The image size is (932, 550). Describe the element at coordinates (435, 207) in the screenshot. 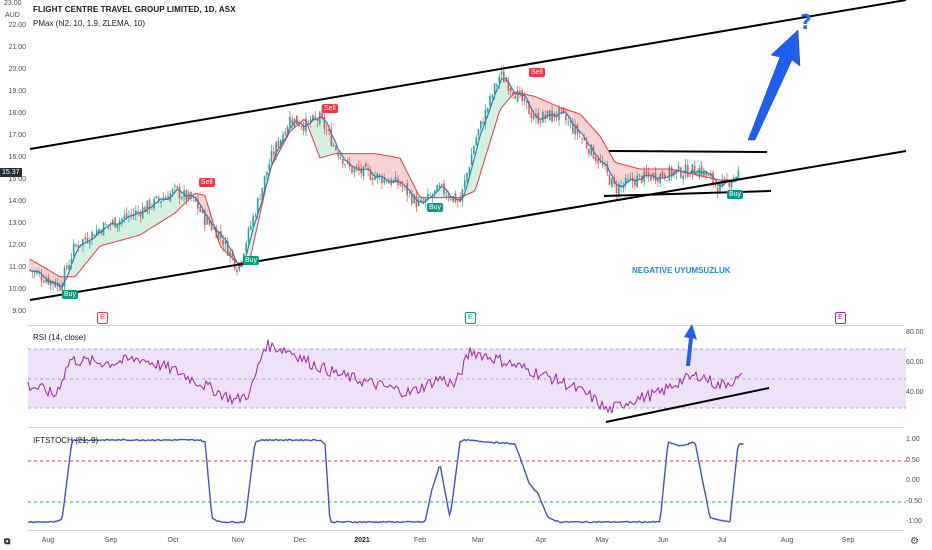

I see `buy-signal-tag: Buy` at that location.